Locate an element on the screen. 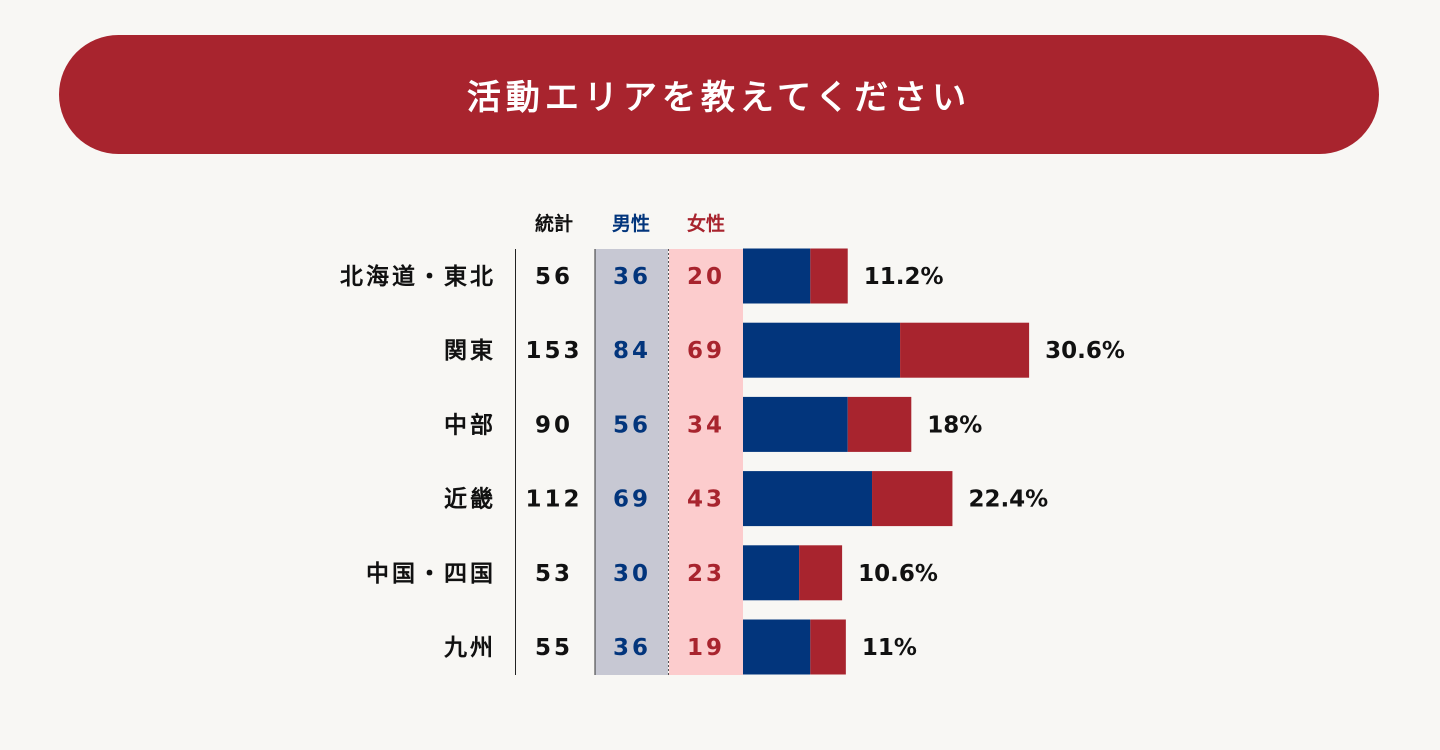  total-value: 53 is located at coordinates (554, 574).